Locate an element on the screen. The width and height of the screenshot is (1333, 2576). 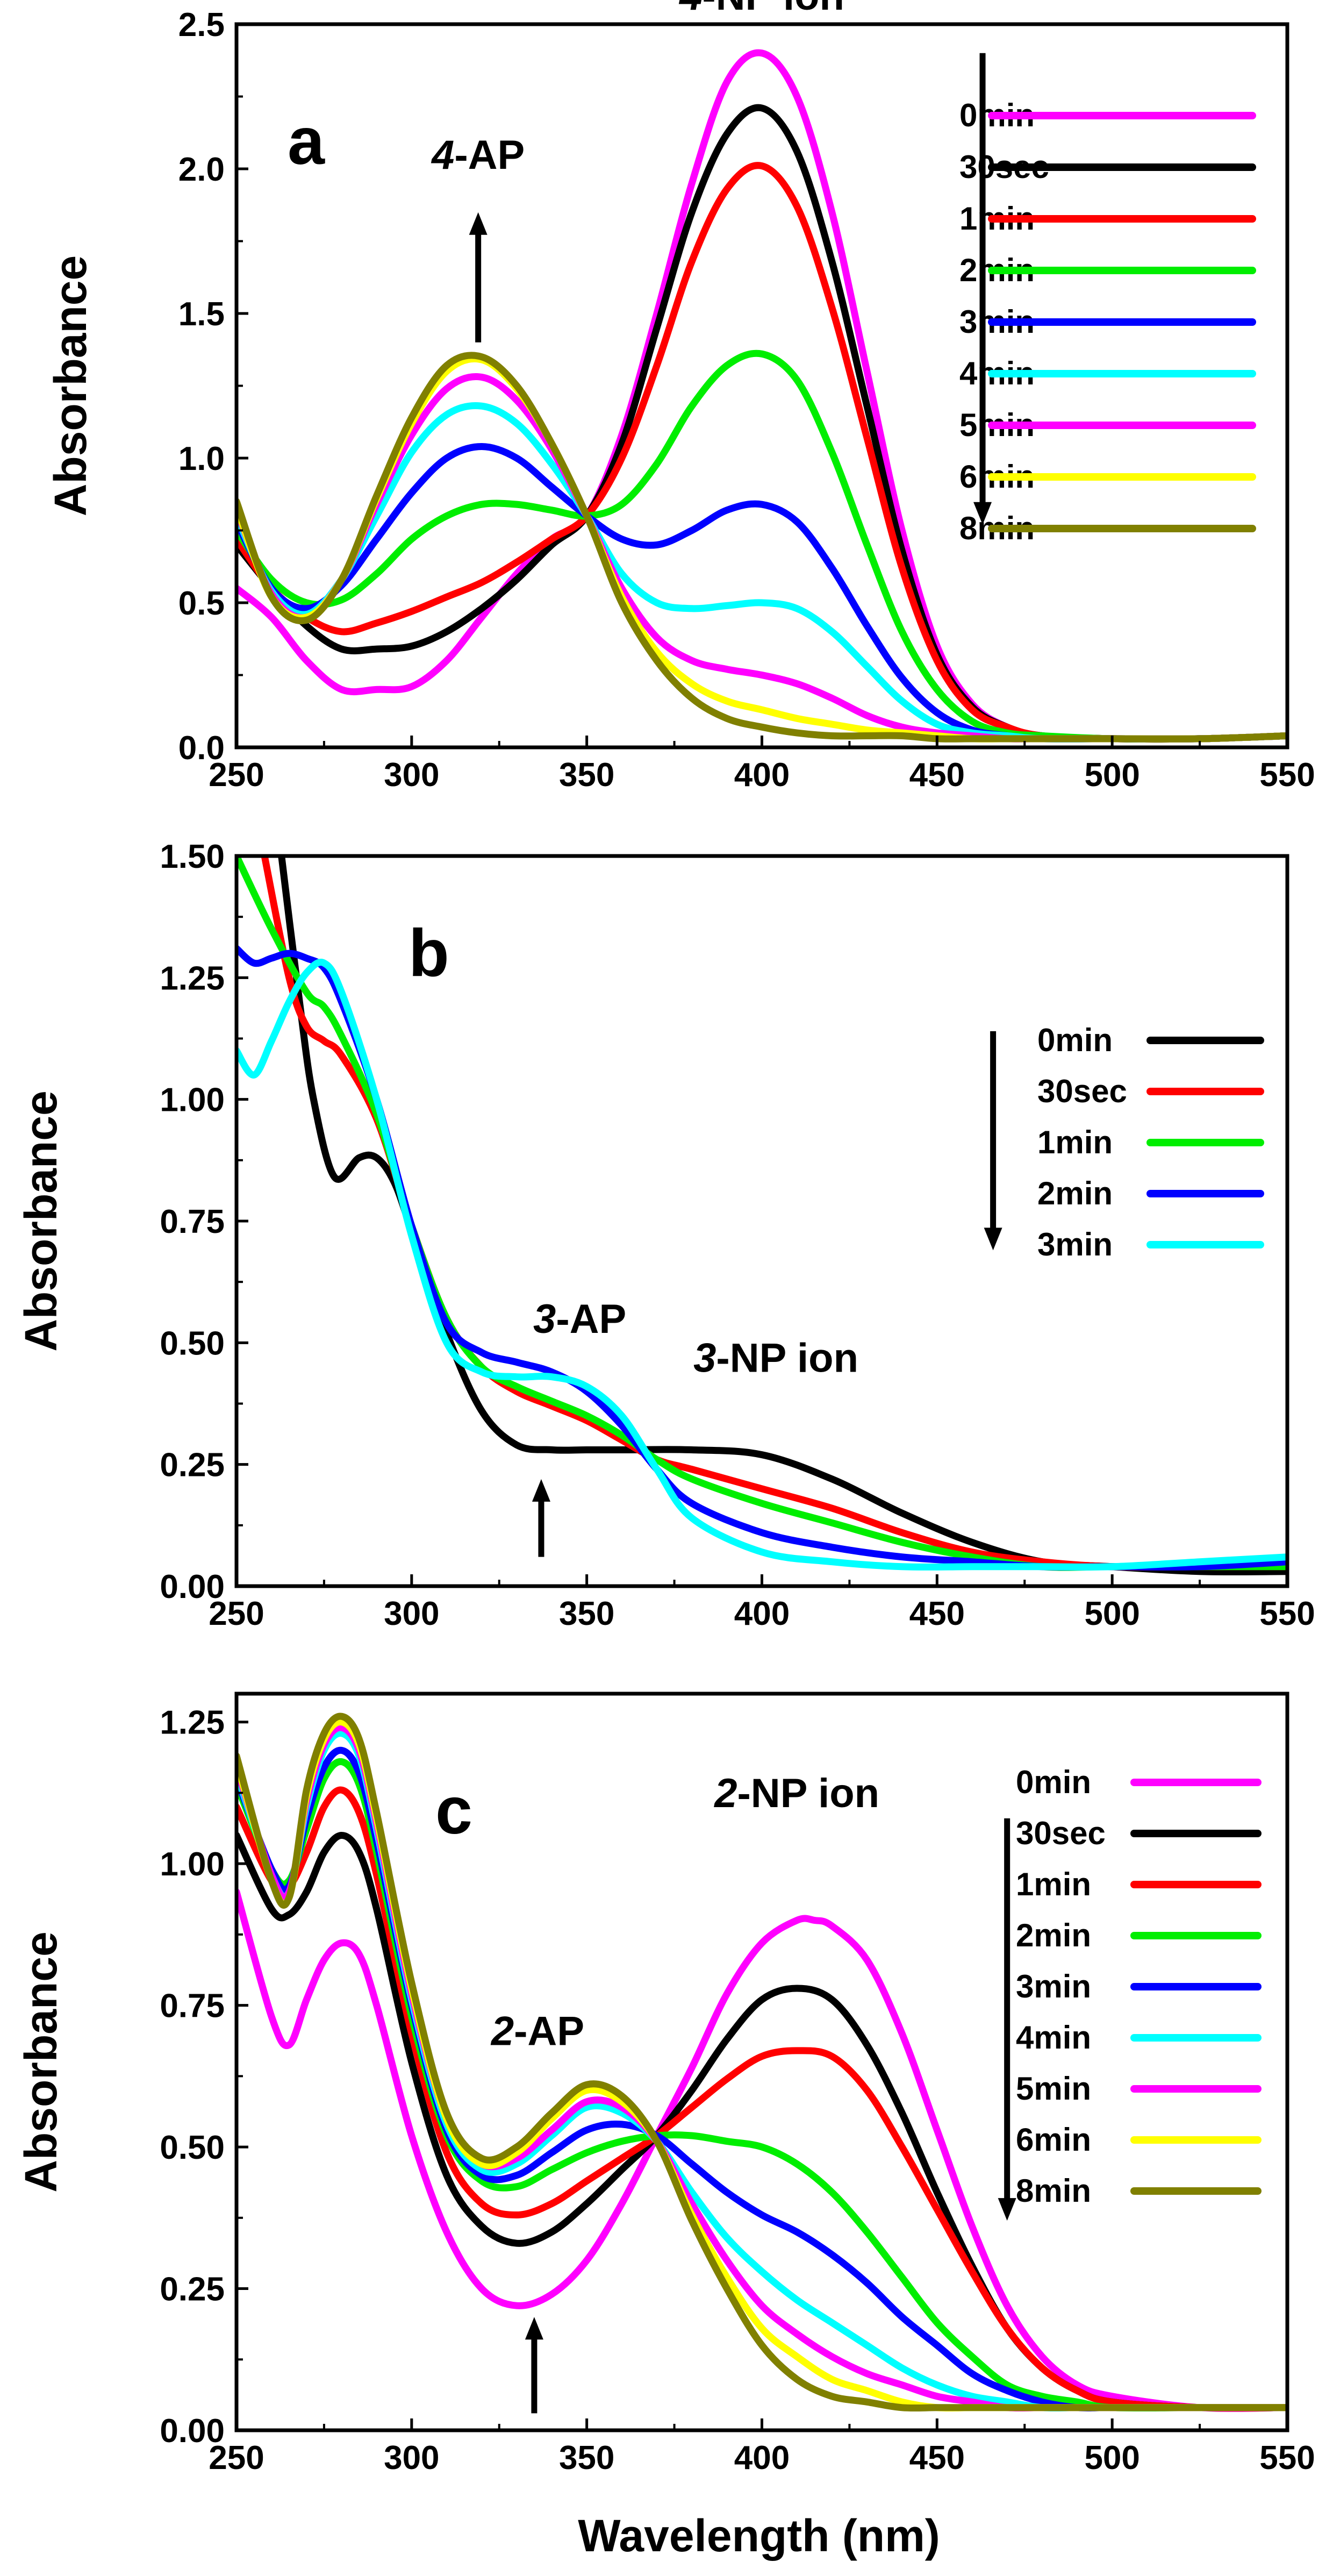
y-tick-label: 0.0 is located at coordinates (201, 748).